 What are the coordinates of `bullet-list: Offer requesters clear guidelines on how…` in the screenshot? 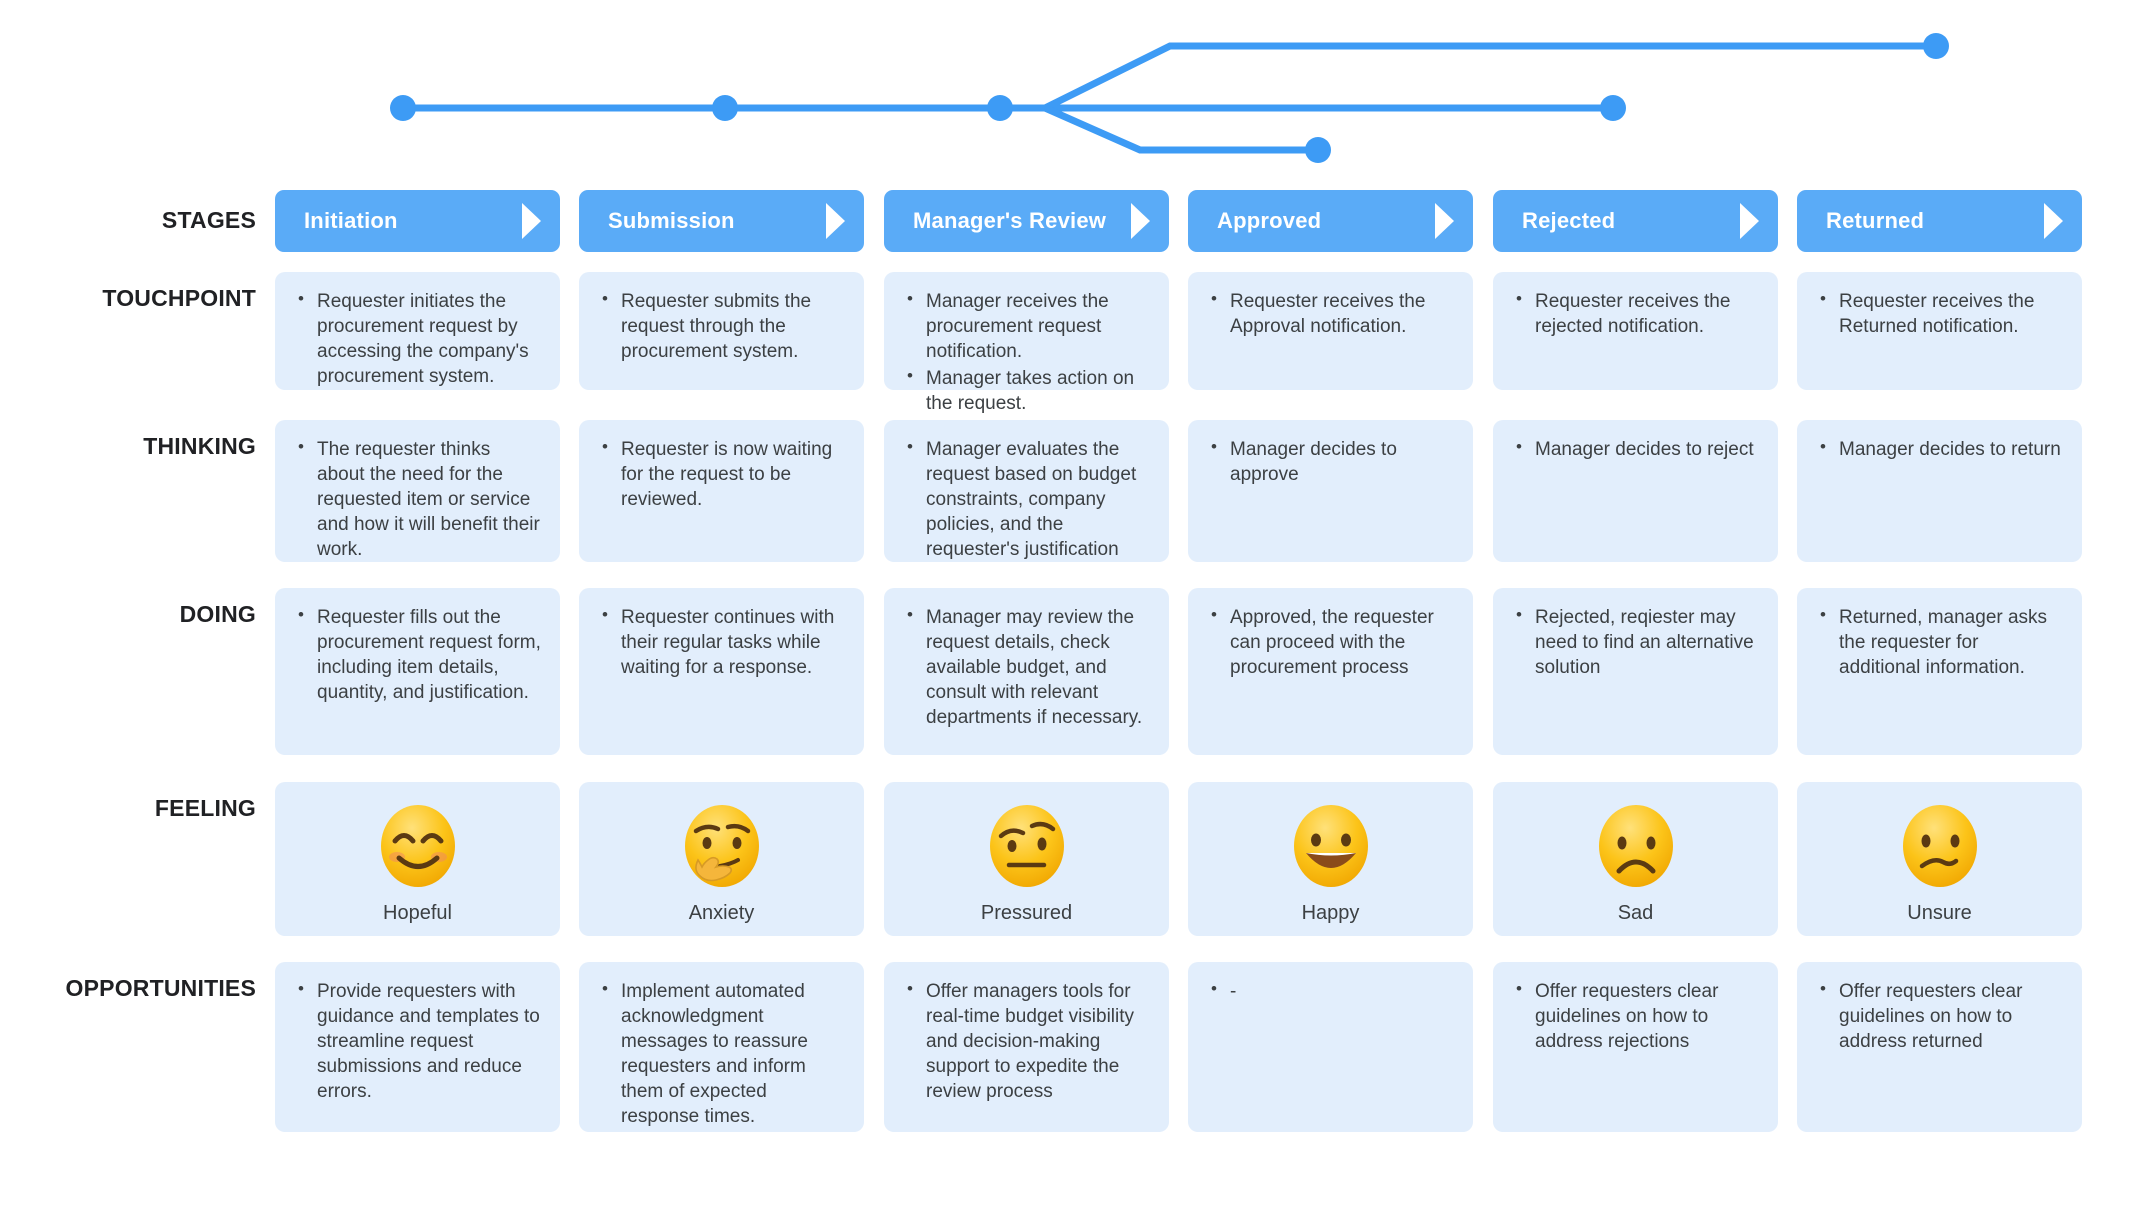 It's located at (1939, 1016).